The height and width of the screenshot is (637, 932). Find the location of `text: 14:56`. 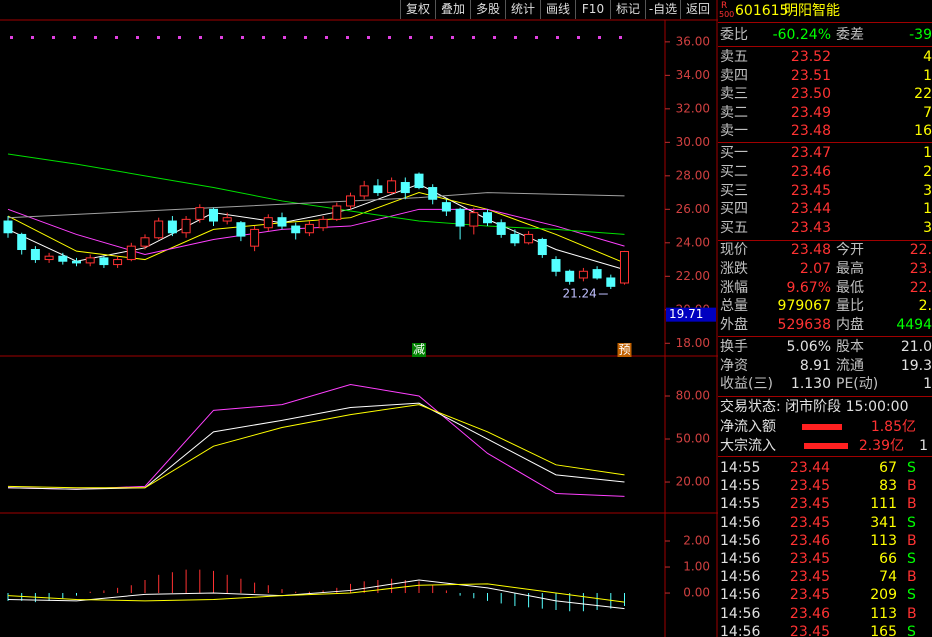

text: 14:56 is located at coordinates (740, 595).